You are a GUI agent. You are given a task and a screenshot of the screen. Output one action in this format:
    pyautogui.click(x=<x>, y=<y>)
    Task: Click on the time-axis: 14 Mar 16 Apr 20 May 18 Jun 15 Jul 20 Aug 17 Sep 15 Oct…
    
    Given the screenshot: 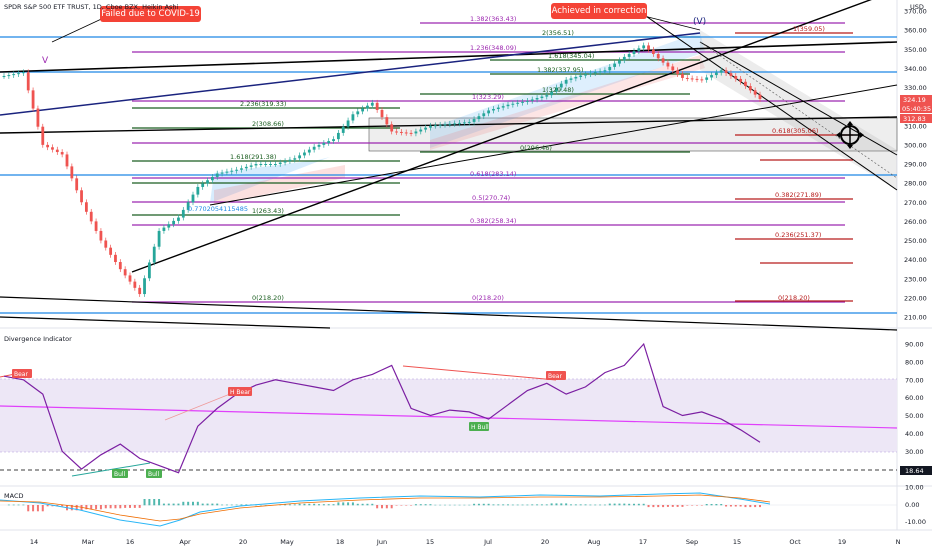 What is the action you would take?
    pyautogui.click(x=465, y=542)
    